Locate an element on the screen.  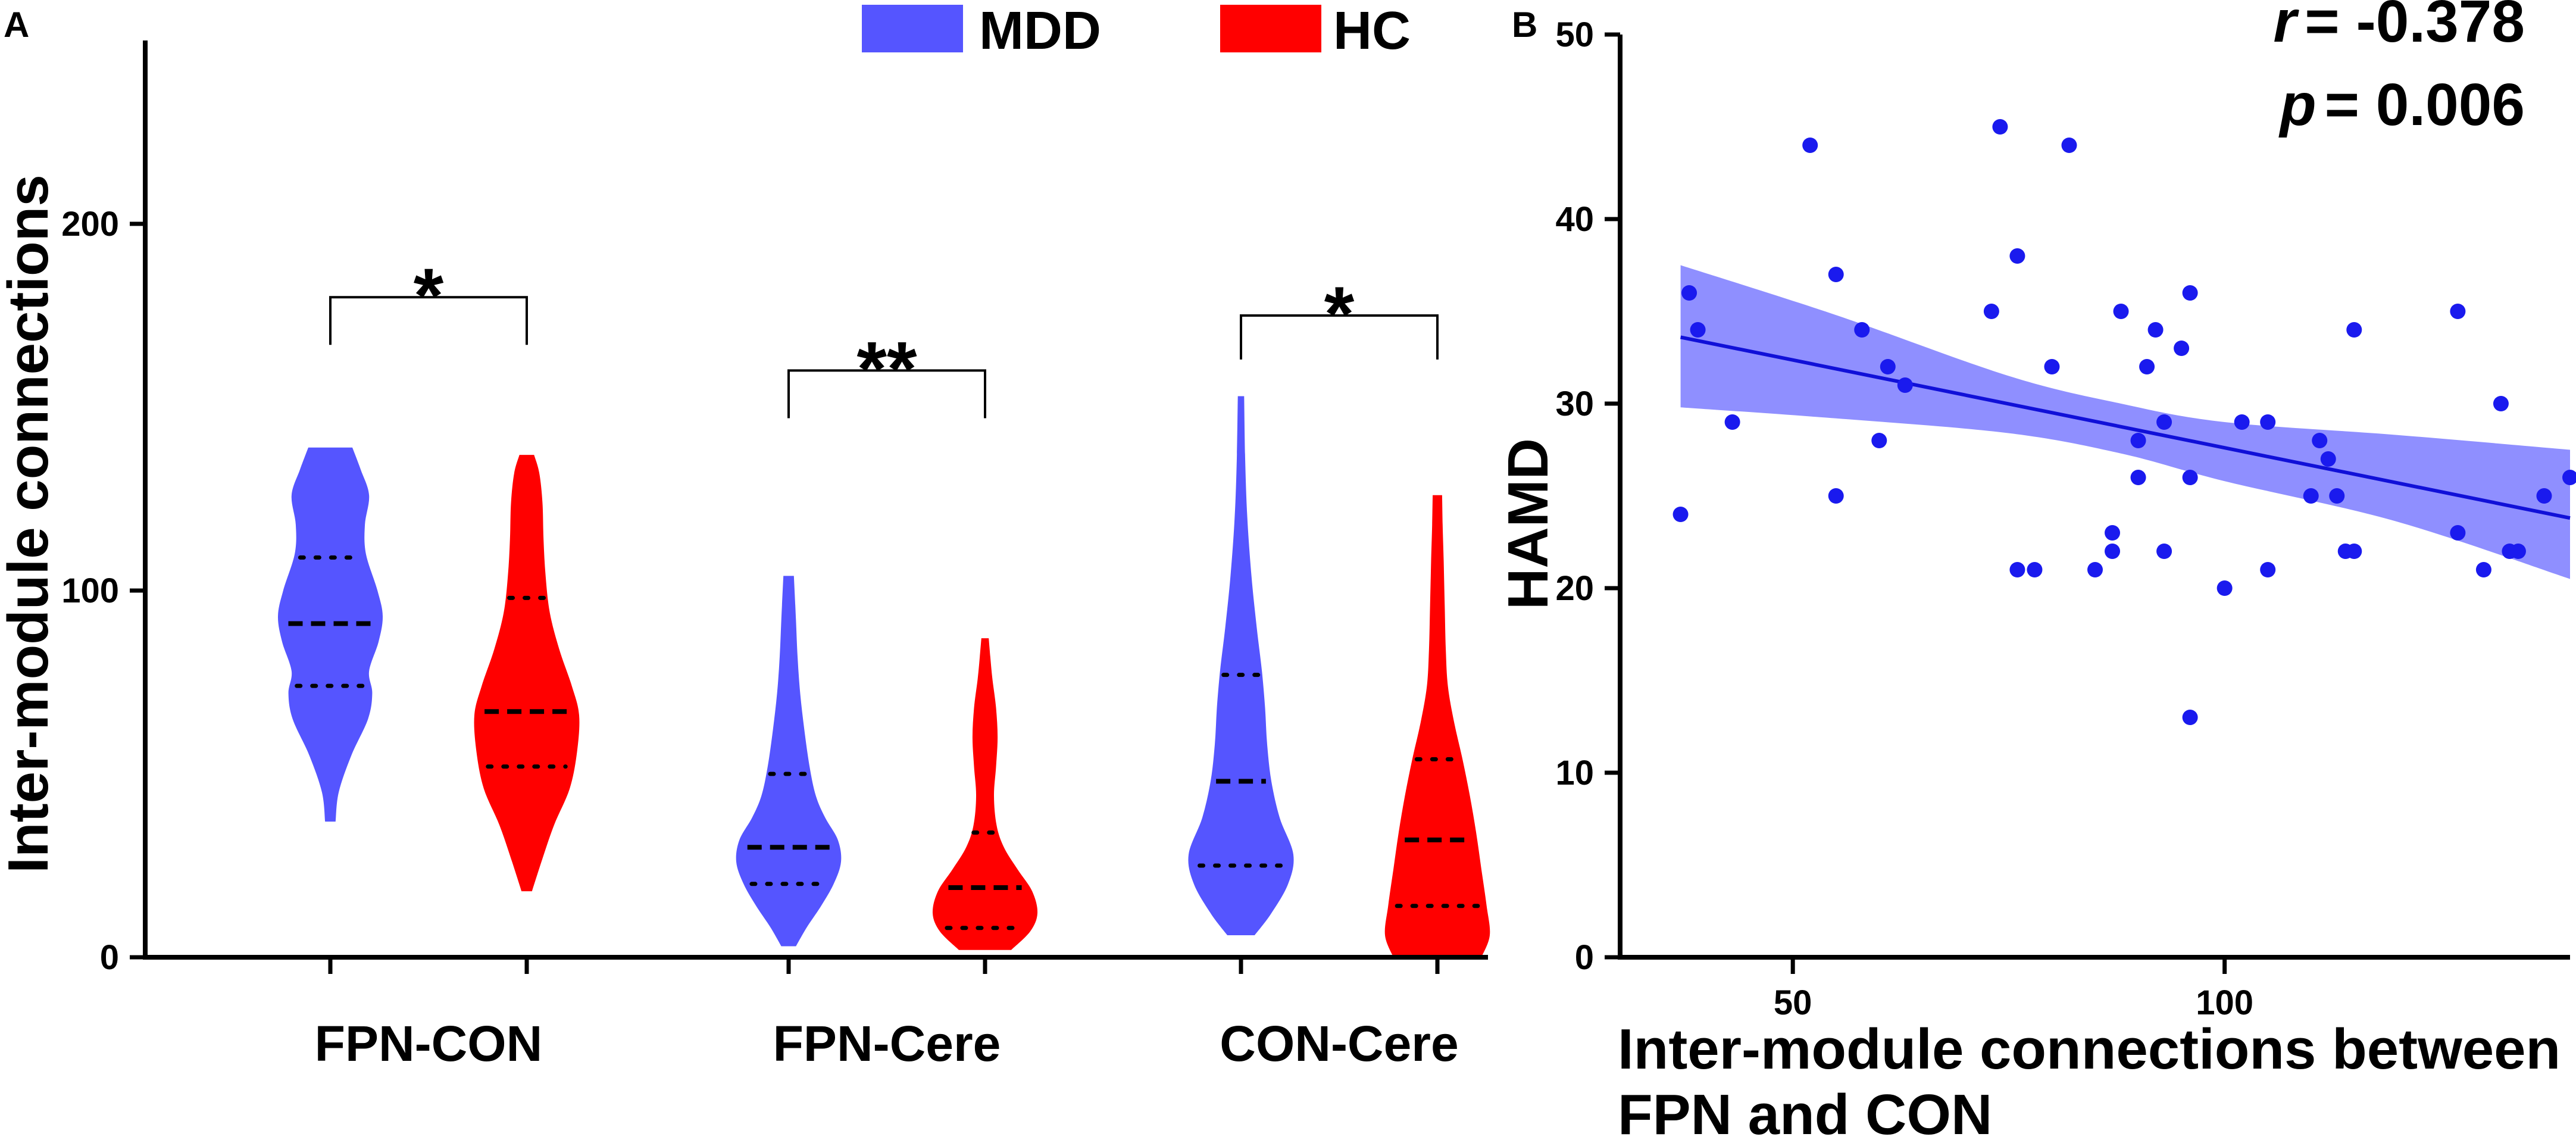
regression-line is located at coordinates (2125, 427).